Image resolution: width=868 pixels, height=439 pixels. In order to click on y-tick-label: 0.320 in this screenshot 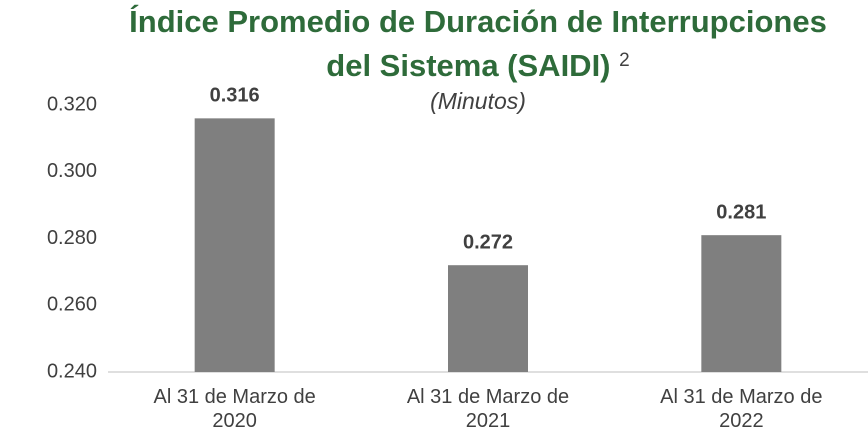, I will do `click(72, 104)`.